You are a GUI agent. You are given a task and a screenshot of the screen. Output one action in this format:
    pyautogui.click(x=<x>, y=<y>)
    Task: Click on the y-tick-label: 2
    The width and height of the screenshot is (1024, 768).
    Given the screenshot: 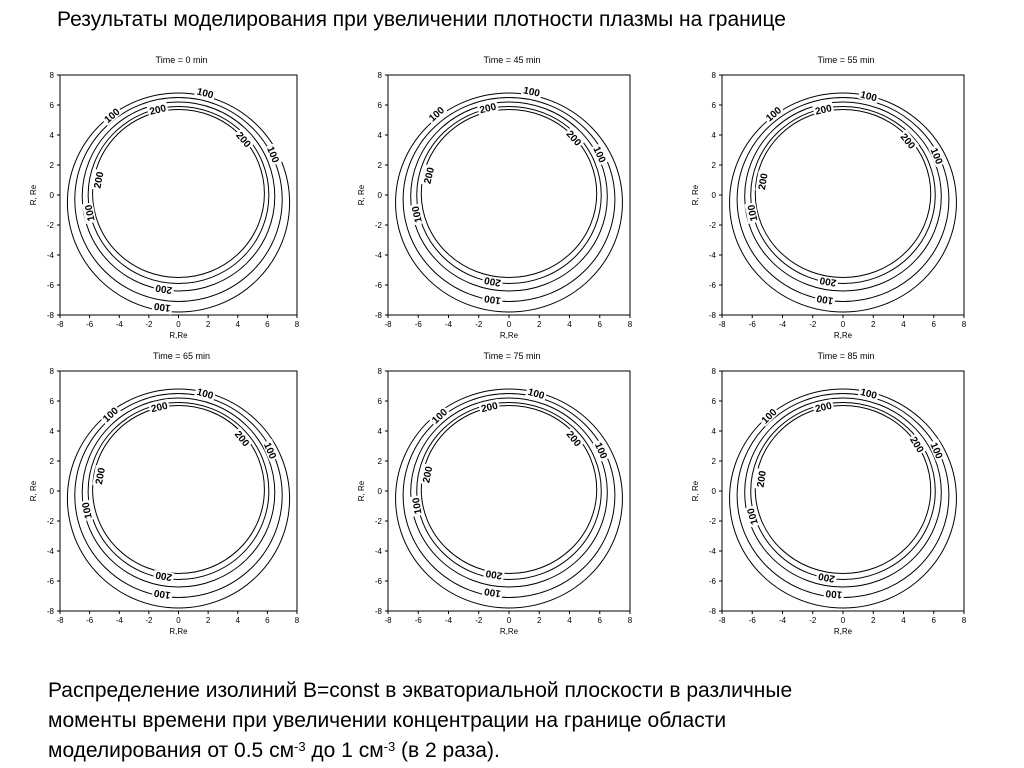 What is the action you would take?
    pyautogui.click(x=380, y=461)
    